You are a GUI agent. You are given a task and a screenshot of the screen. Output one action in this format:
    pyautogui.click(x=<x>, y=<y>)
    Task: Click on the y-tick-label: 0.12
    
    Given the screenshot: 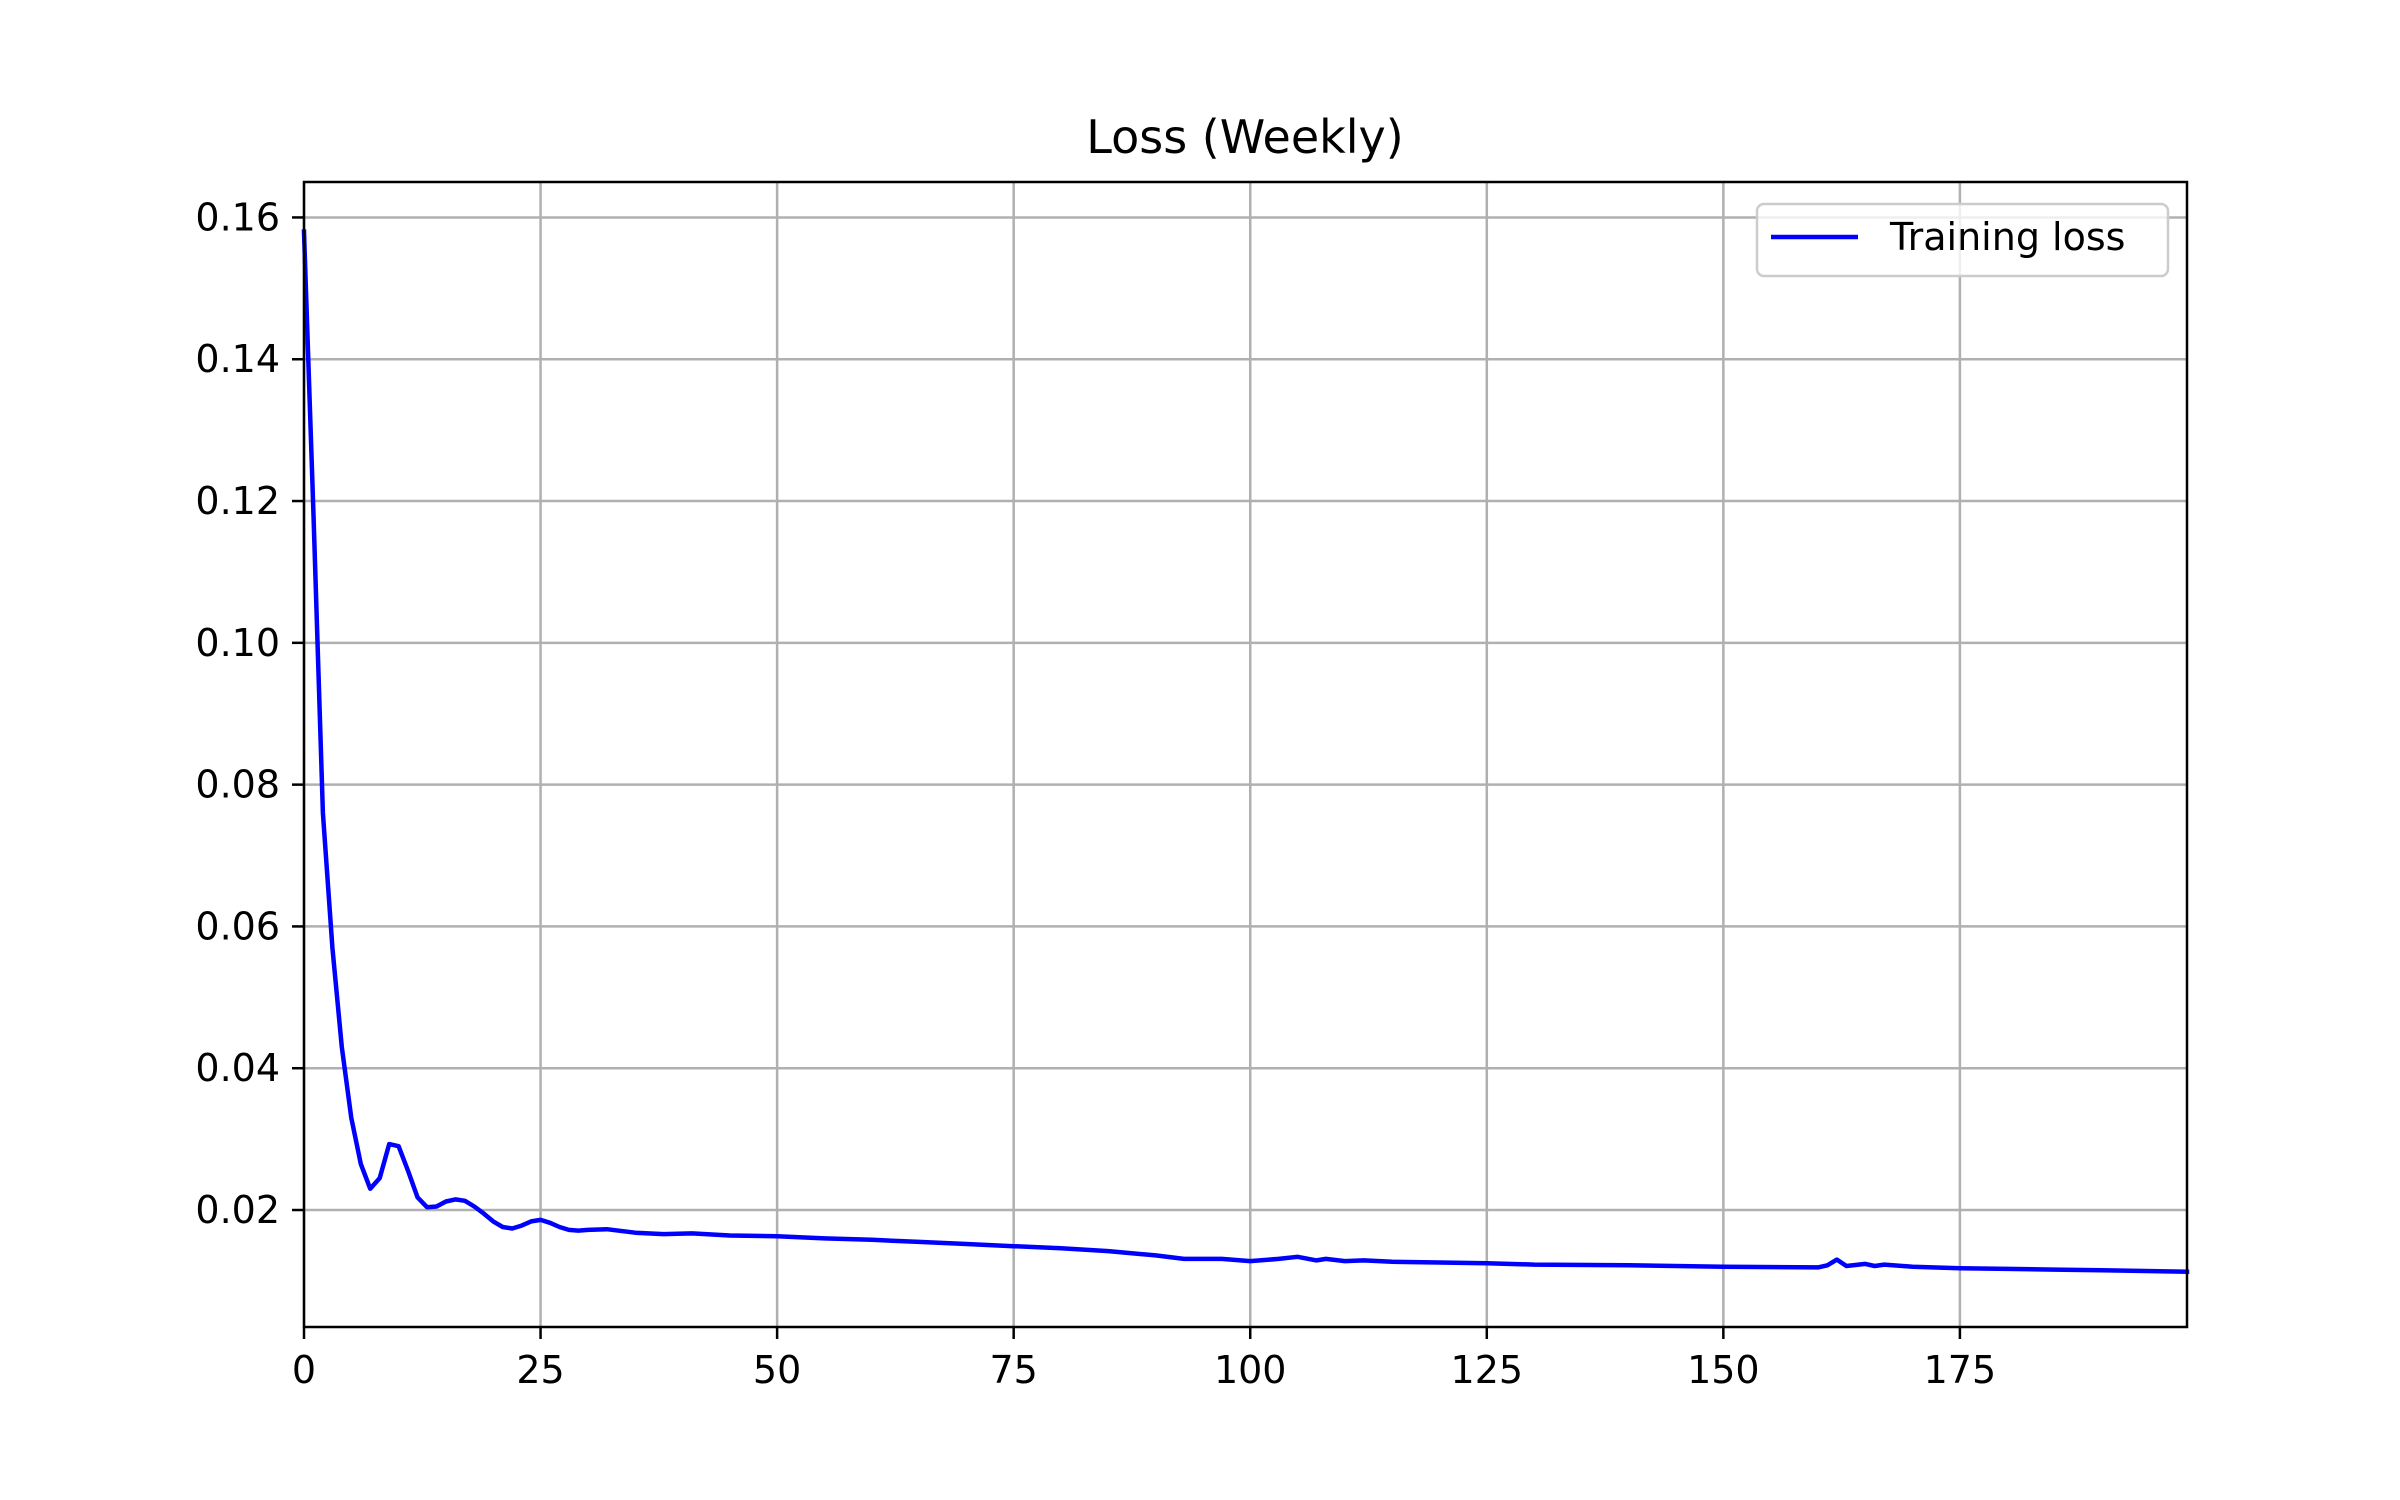 What is the action you would take?
    pyautogui.click(x=237, y=501)
    